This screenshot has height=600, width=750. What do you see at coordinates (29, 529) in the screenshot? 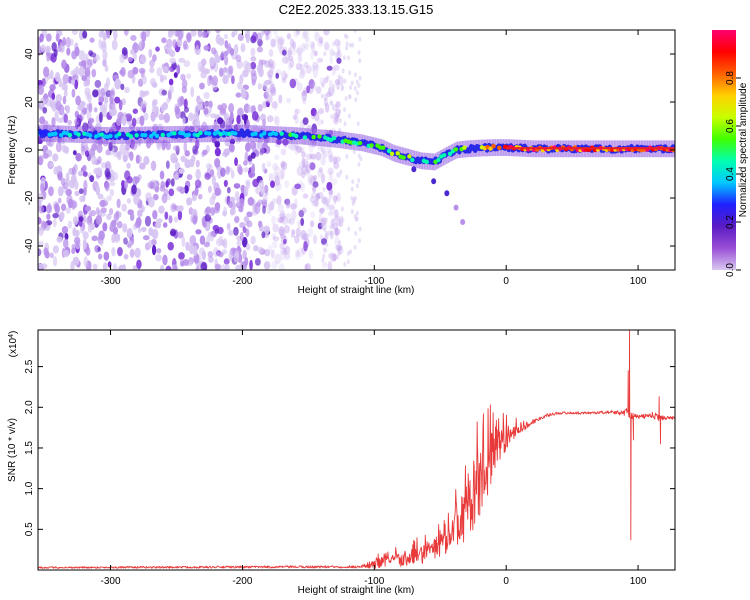
I see `snr-y-tick-label: 0.5` at bounding box center [29, 529].